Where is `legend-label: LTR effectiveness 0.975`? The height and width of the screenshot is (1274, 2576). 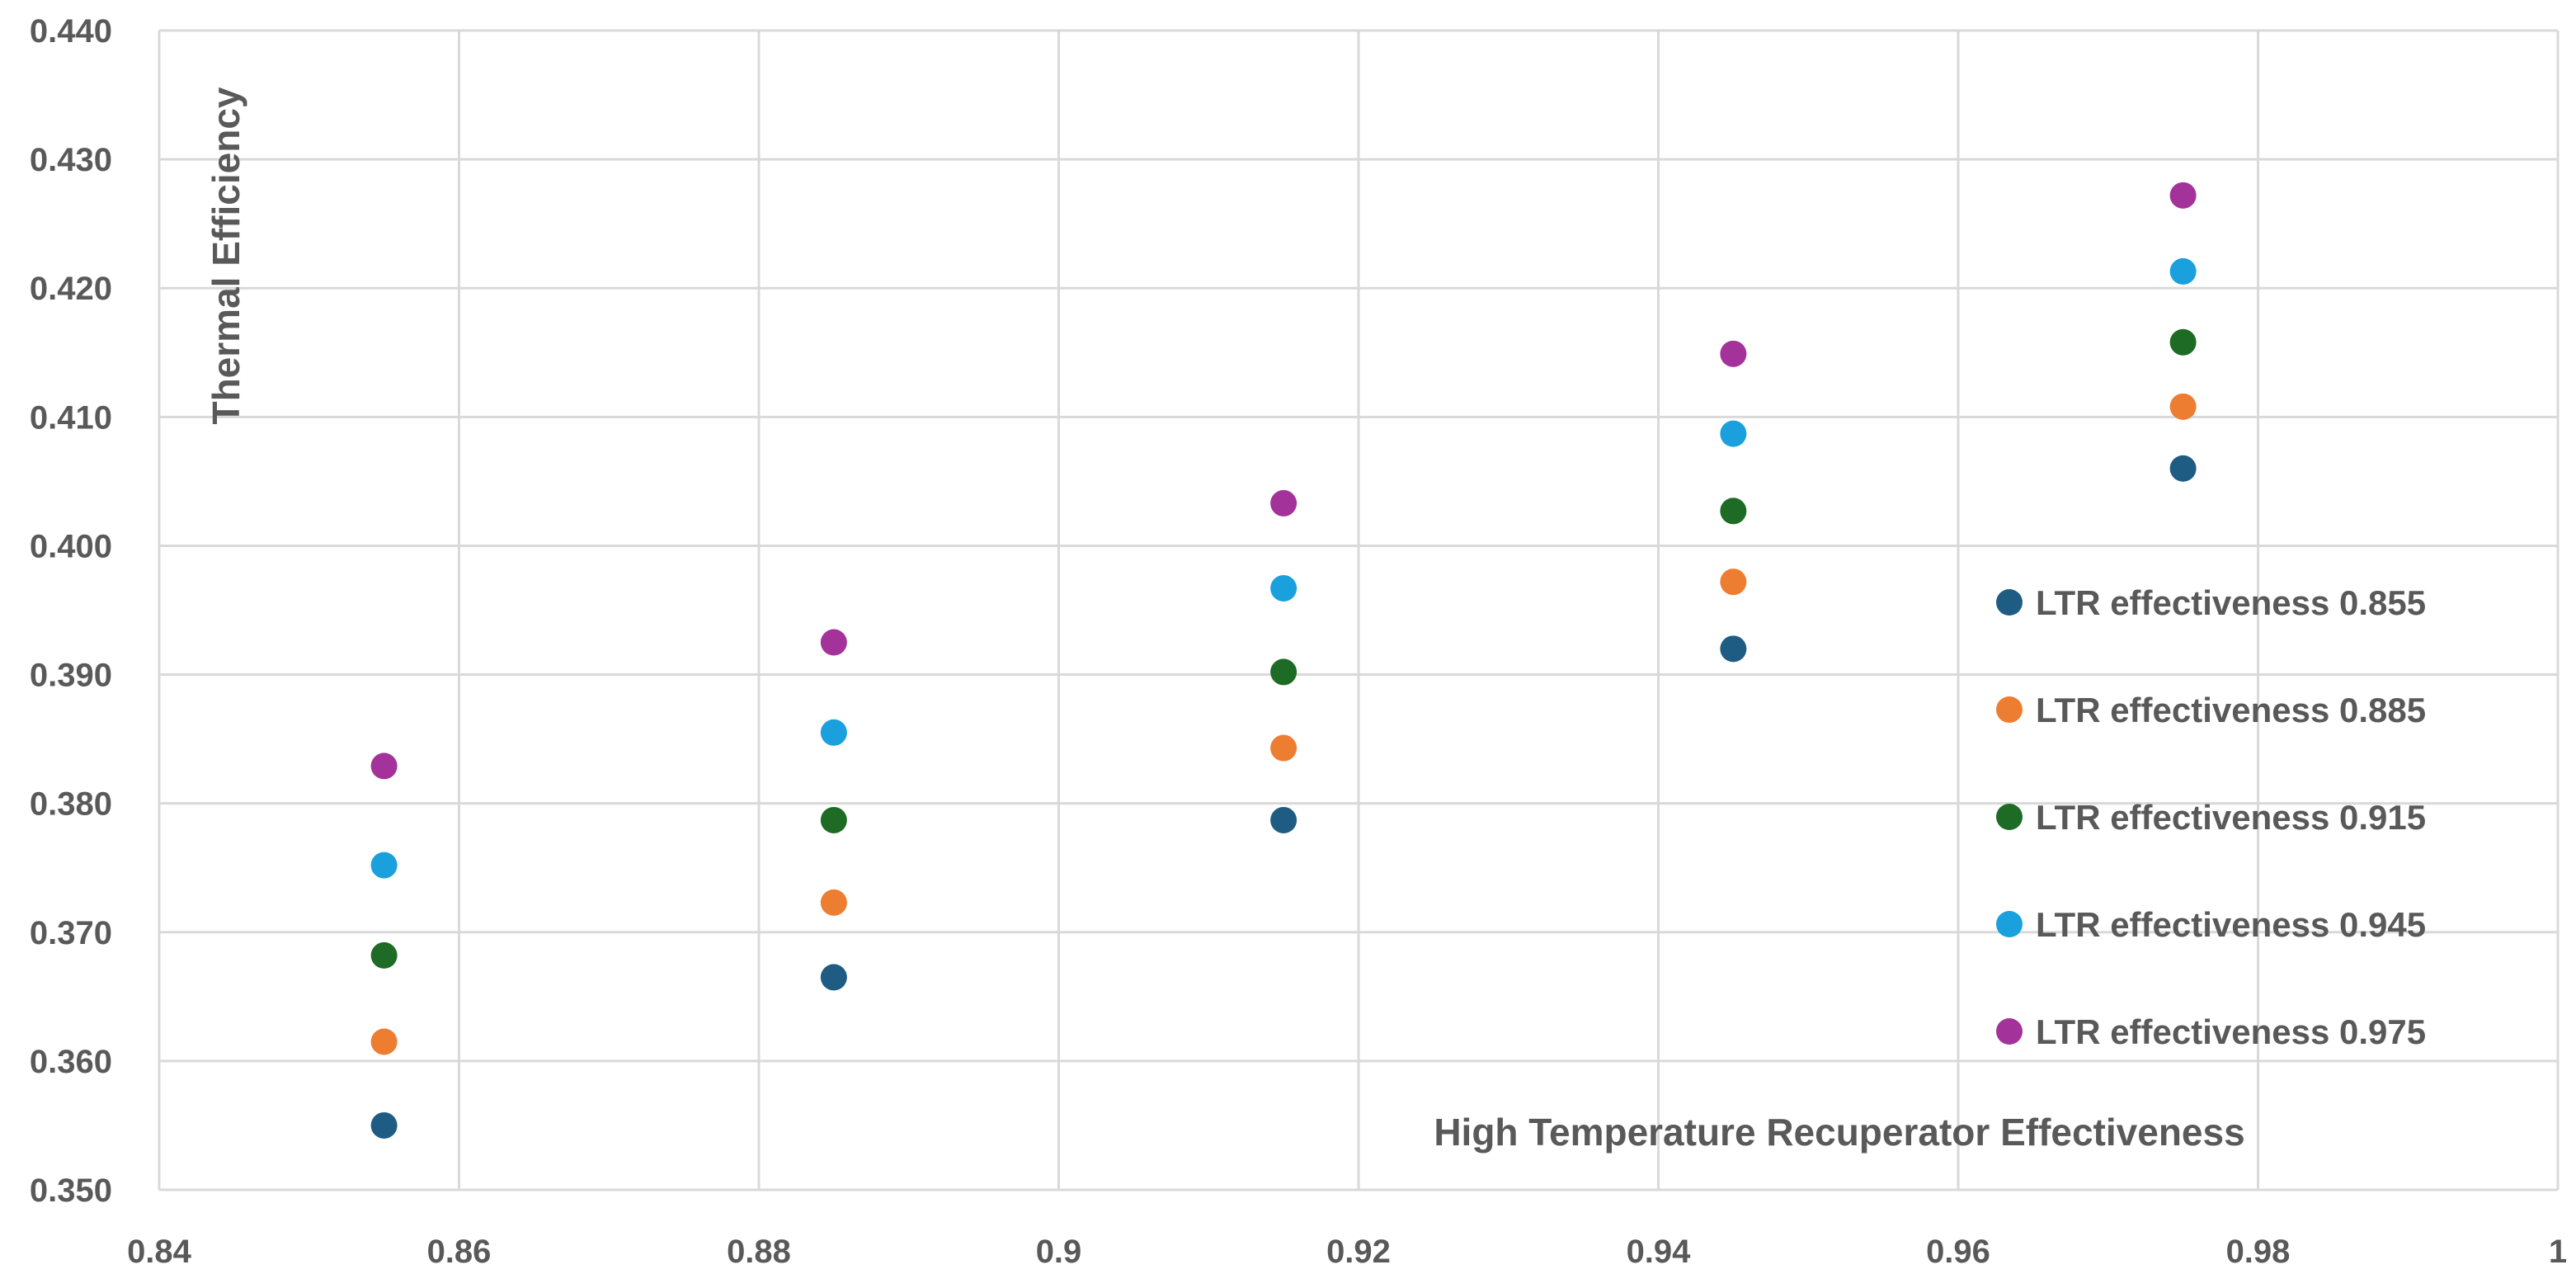
legend-label: LTR effectiveness 0.975 is located at coordinates (2231, 1031).